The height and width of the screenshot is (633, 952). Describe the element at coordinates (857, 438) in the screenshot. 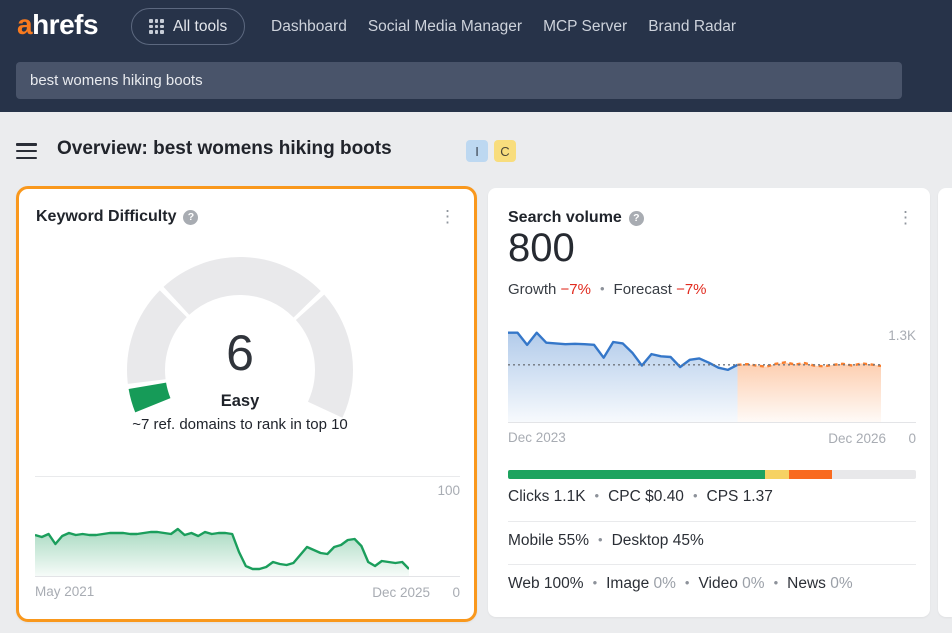

I see `volume-xaxis-end: Dec 2026` at that location.